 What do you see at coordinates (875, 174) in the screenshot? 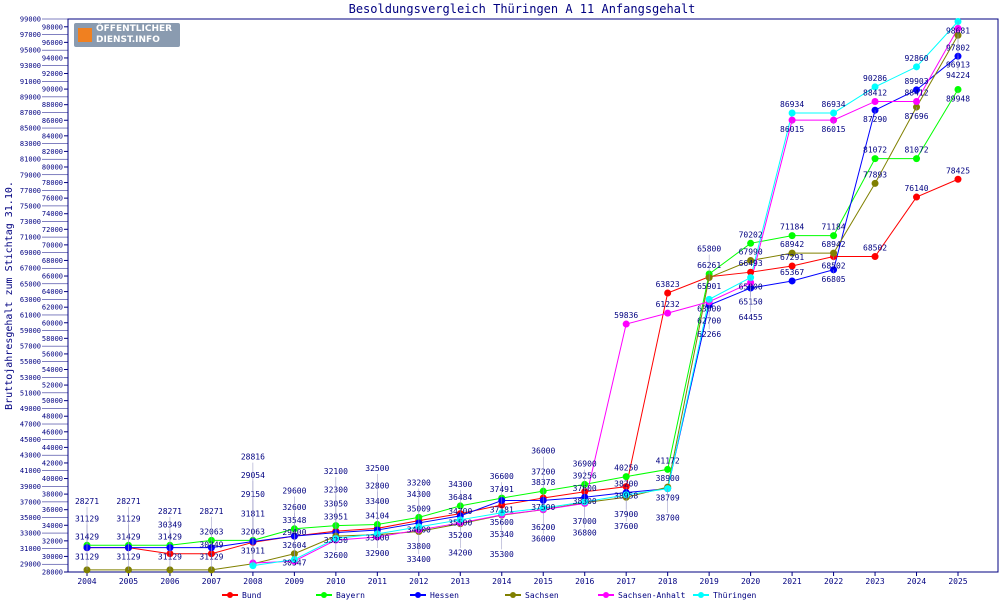
I see `data-label: 77893` at bounding box center [875, 174].